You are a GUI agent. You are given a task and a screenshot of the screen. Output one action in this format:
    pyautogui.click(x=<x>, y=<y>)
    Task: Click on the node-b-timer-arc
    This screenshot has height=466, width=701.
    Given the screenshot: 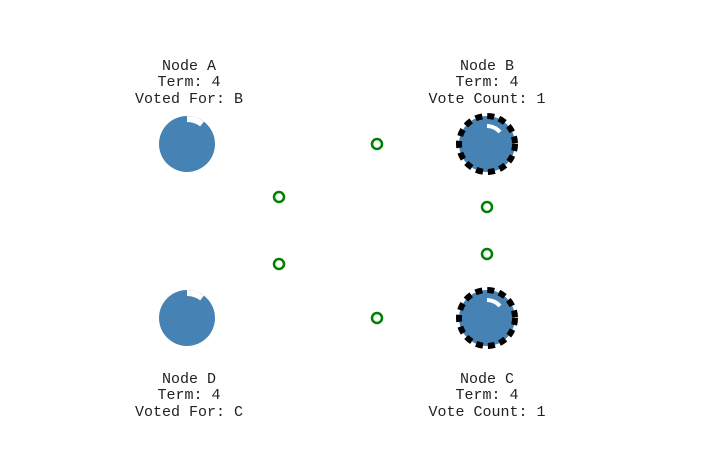 What is the action you would take?
    pyautogui.click(x=494, y=129)
    